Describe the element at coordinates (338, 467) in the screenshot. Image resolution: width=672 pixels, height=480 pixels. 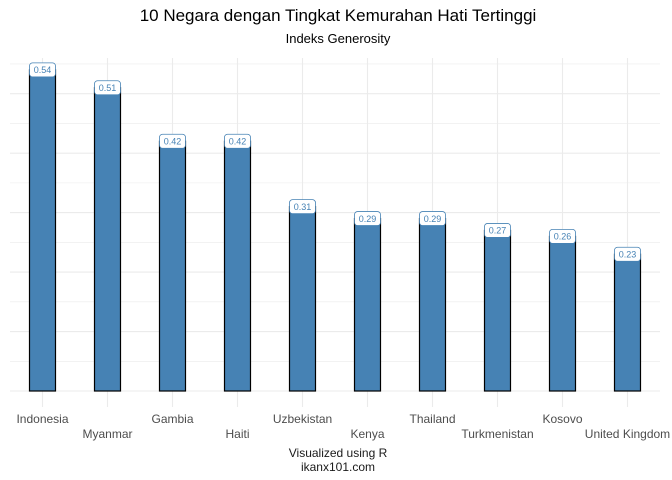
I see `caption-line-2: ikanx101.com` at that location.